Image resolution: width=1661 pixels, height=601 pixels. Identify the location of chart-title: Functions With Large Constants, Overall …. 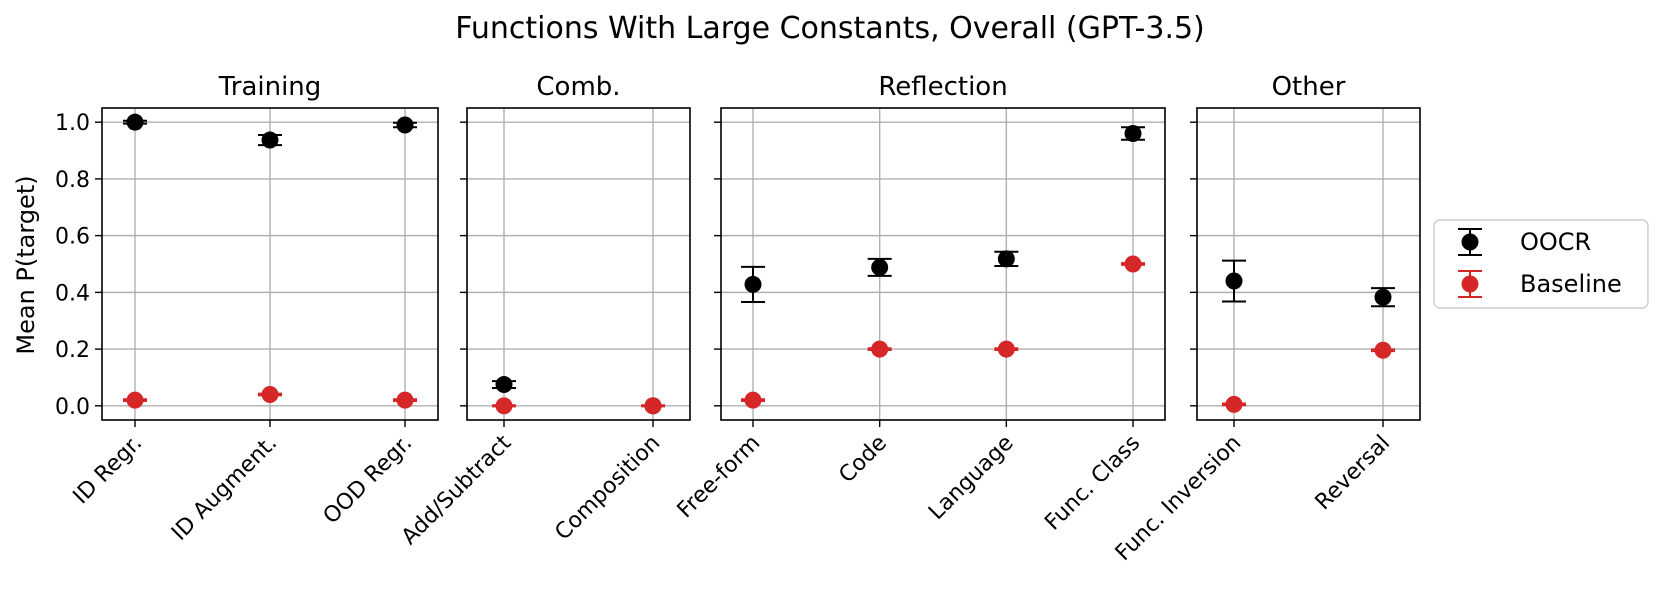
(830, 28).